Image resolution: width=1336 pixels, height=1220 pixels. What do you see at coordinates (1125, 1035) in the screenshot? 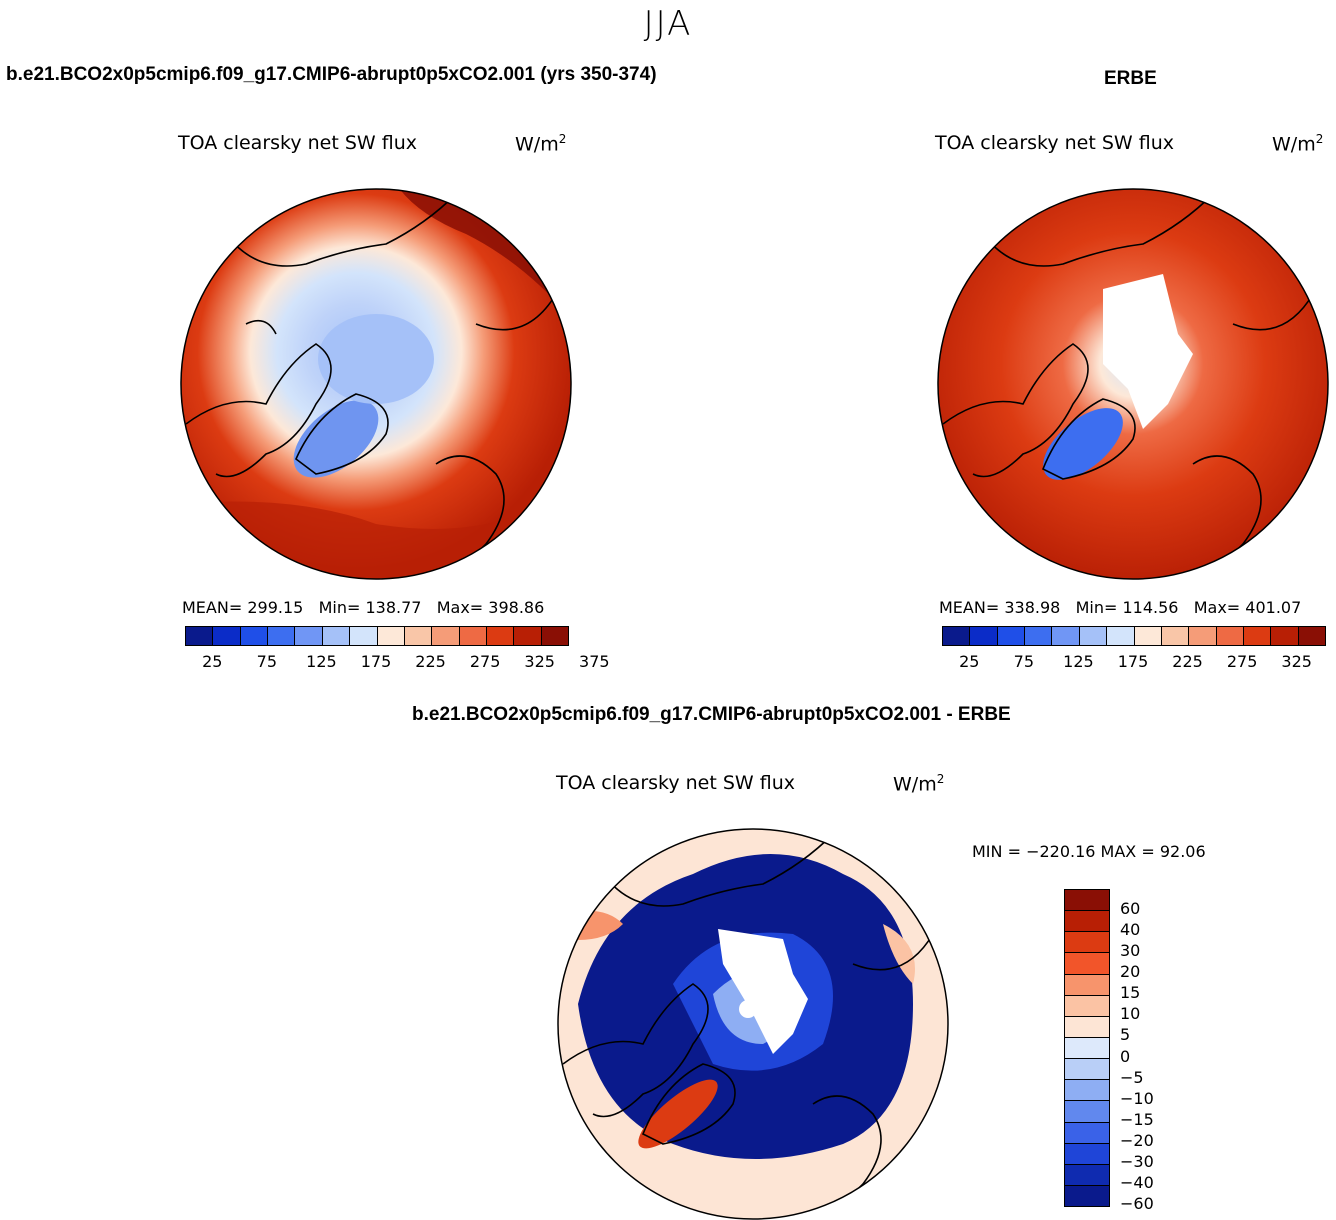
I see `colorbar-tick-label: 5` at bounding box center [1125, 1035].